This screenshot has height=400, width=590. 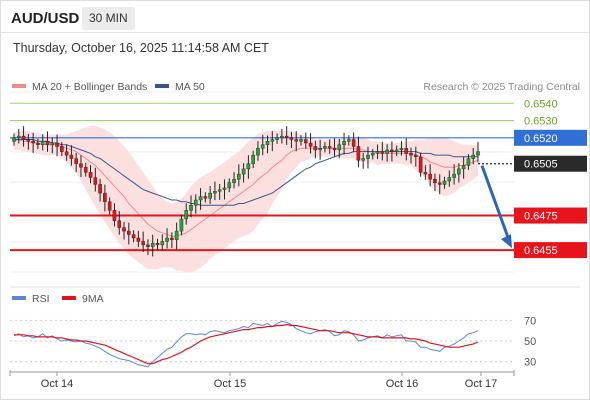 What do you see at coordinates (230, 384) in the screenshot?
I see `x-tick-label: Oct 15` at bounding box center [230, 384].